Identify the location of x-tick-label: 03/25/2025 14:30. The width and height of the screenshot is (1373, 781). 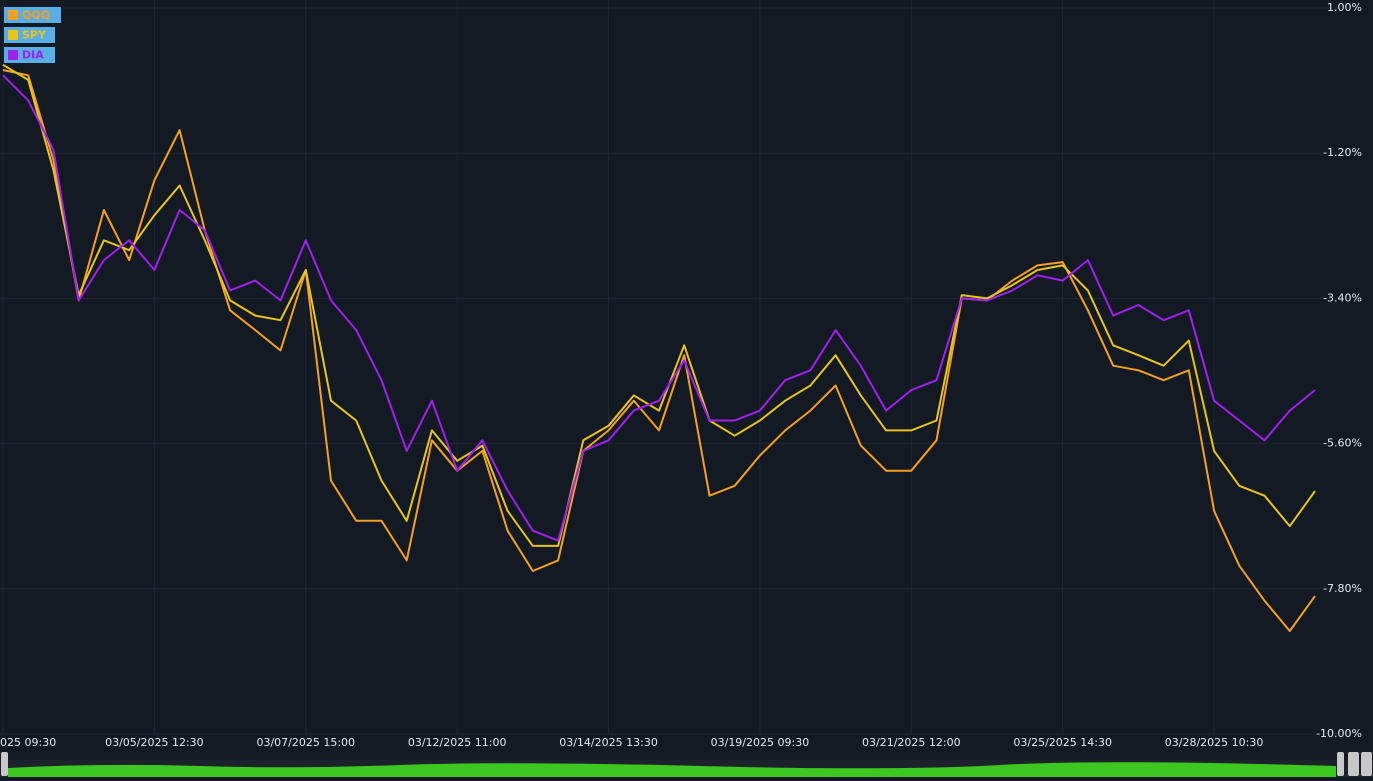
(1062, 742).